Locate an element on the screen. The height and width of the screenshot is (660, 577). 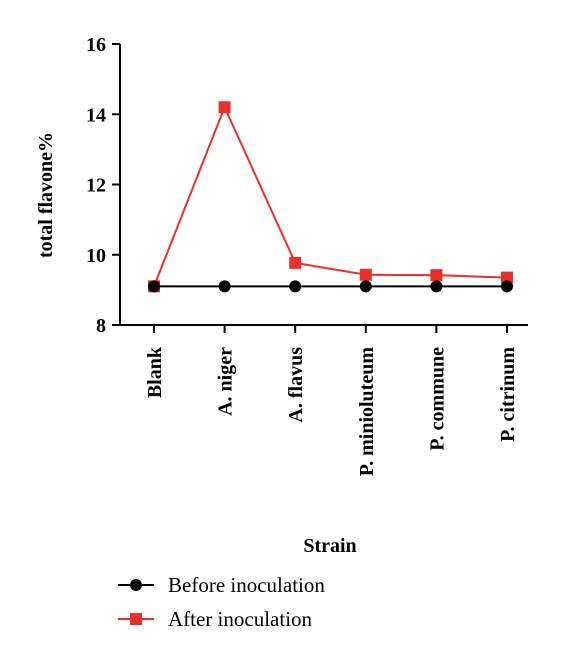
y-tick-label: 8 is located at coordinates (101, 326).